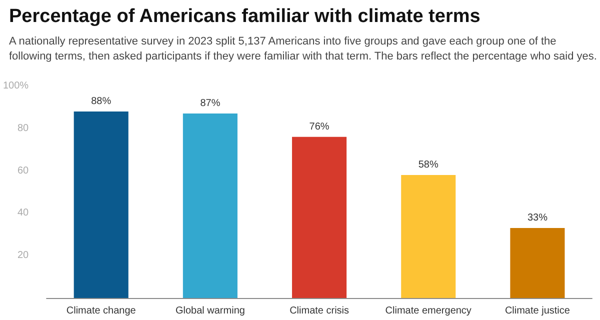 The height and width of the screenshot is (320, 600). Describe the element at coordinates (537, 311) in the screenshot. I see `x-tick-label: Climate justice` at that location.